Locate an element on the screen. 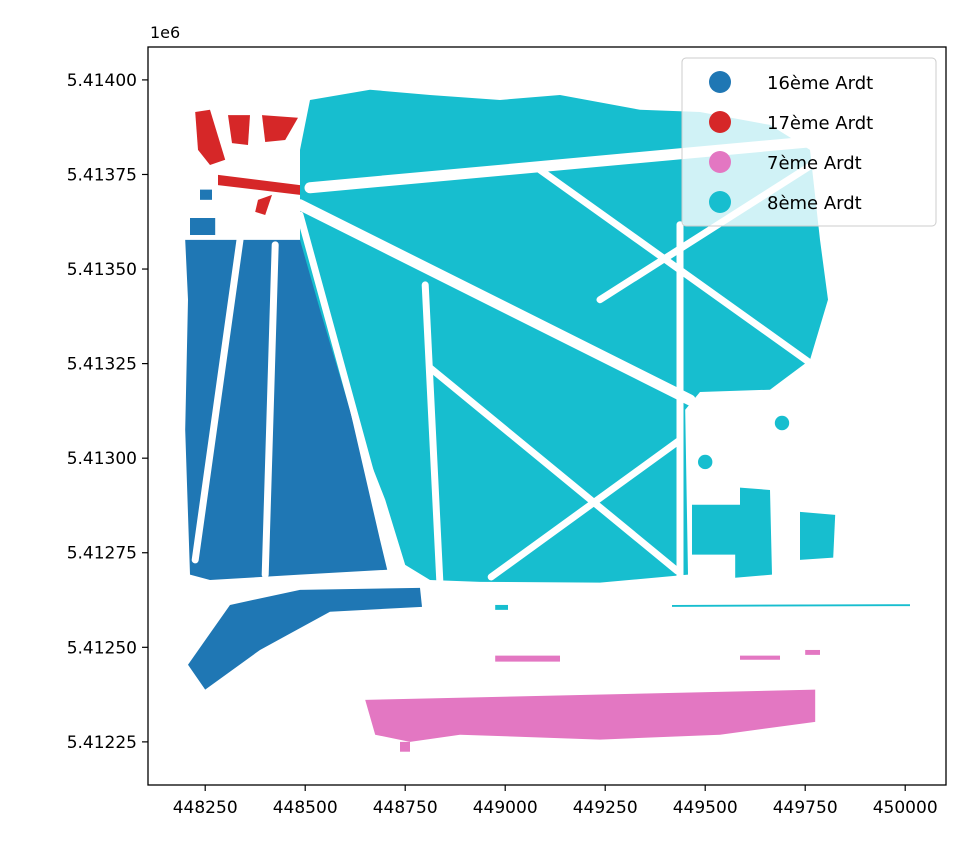  y-tick-label: 5.41300 is located at coordinates (102, 459).